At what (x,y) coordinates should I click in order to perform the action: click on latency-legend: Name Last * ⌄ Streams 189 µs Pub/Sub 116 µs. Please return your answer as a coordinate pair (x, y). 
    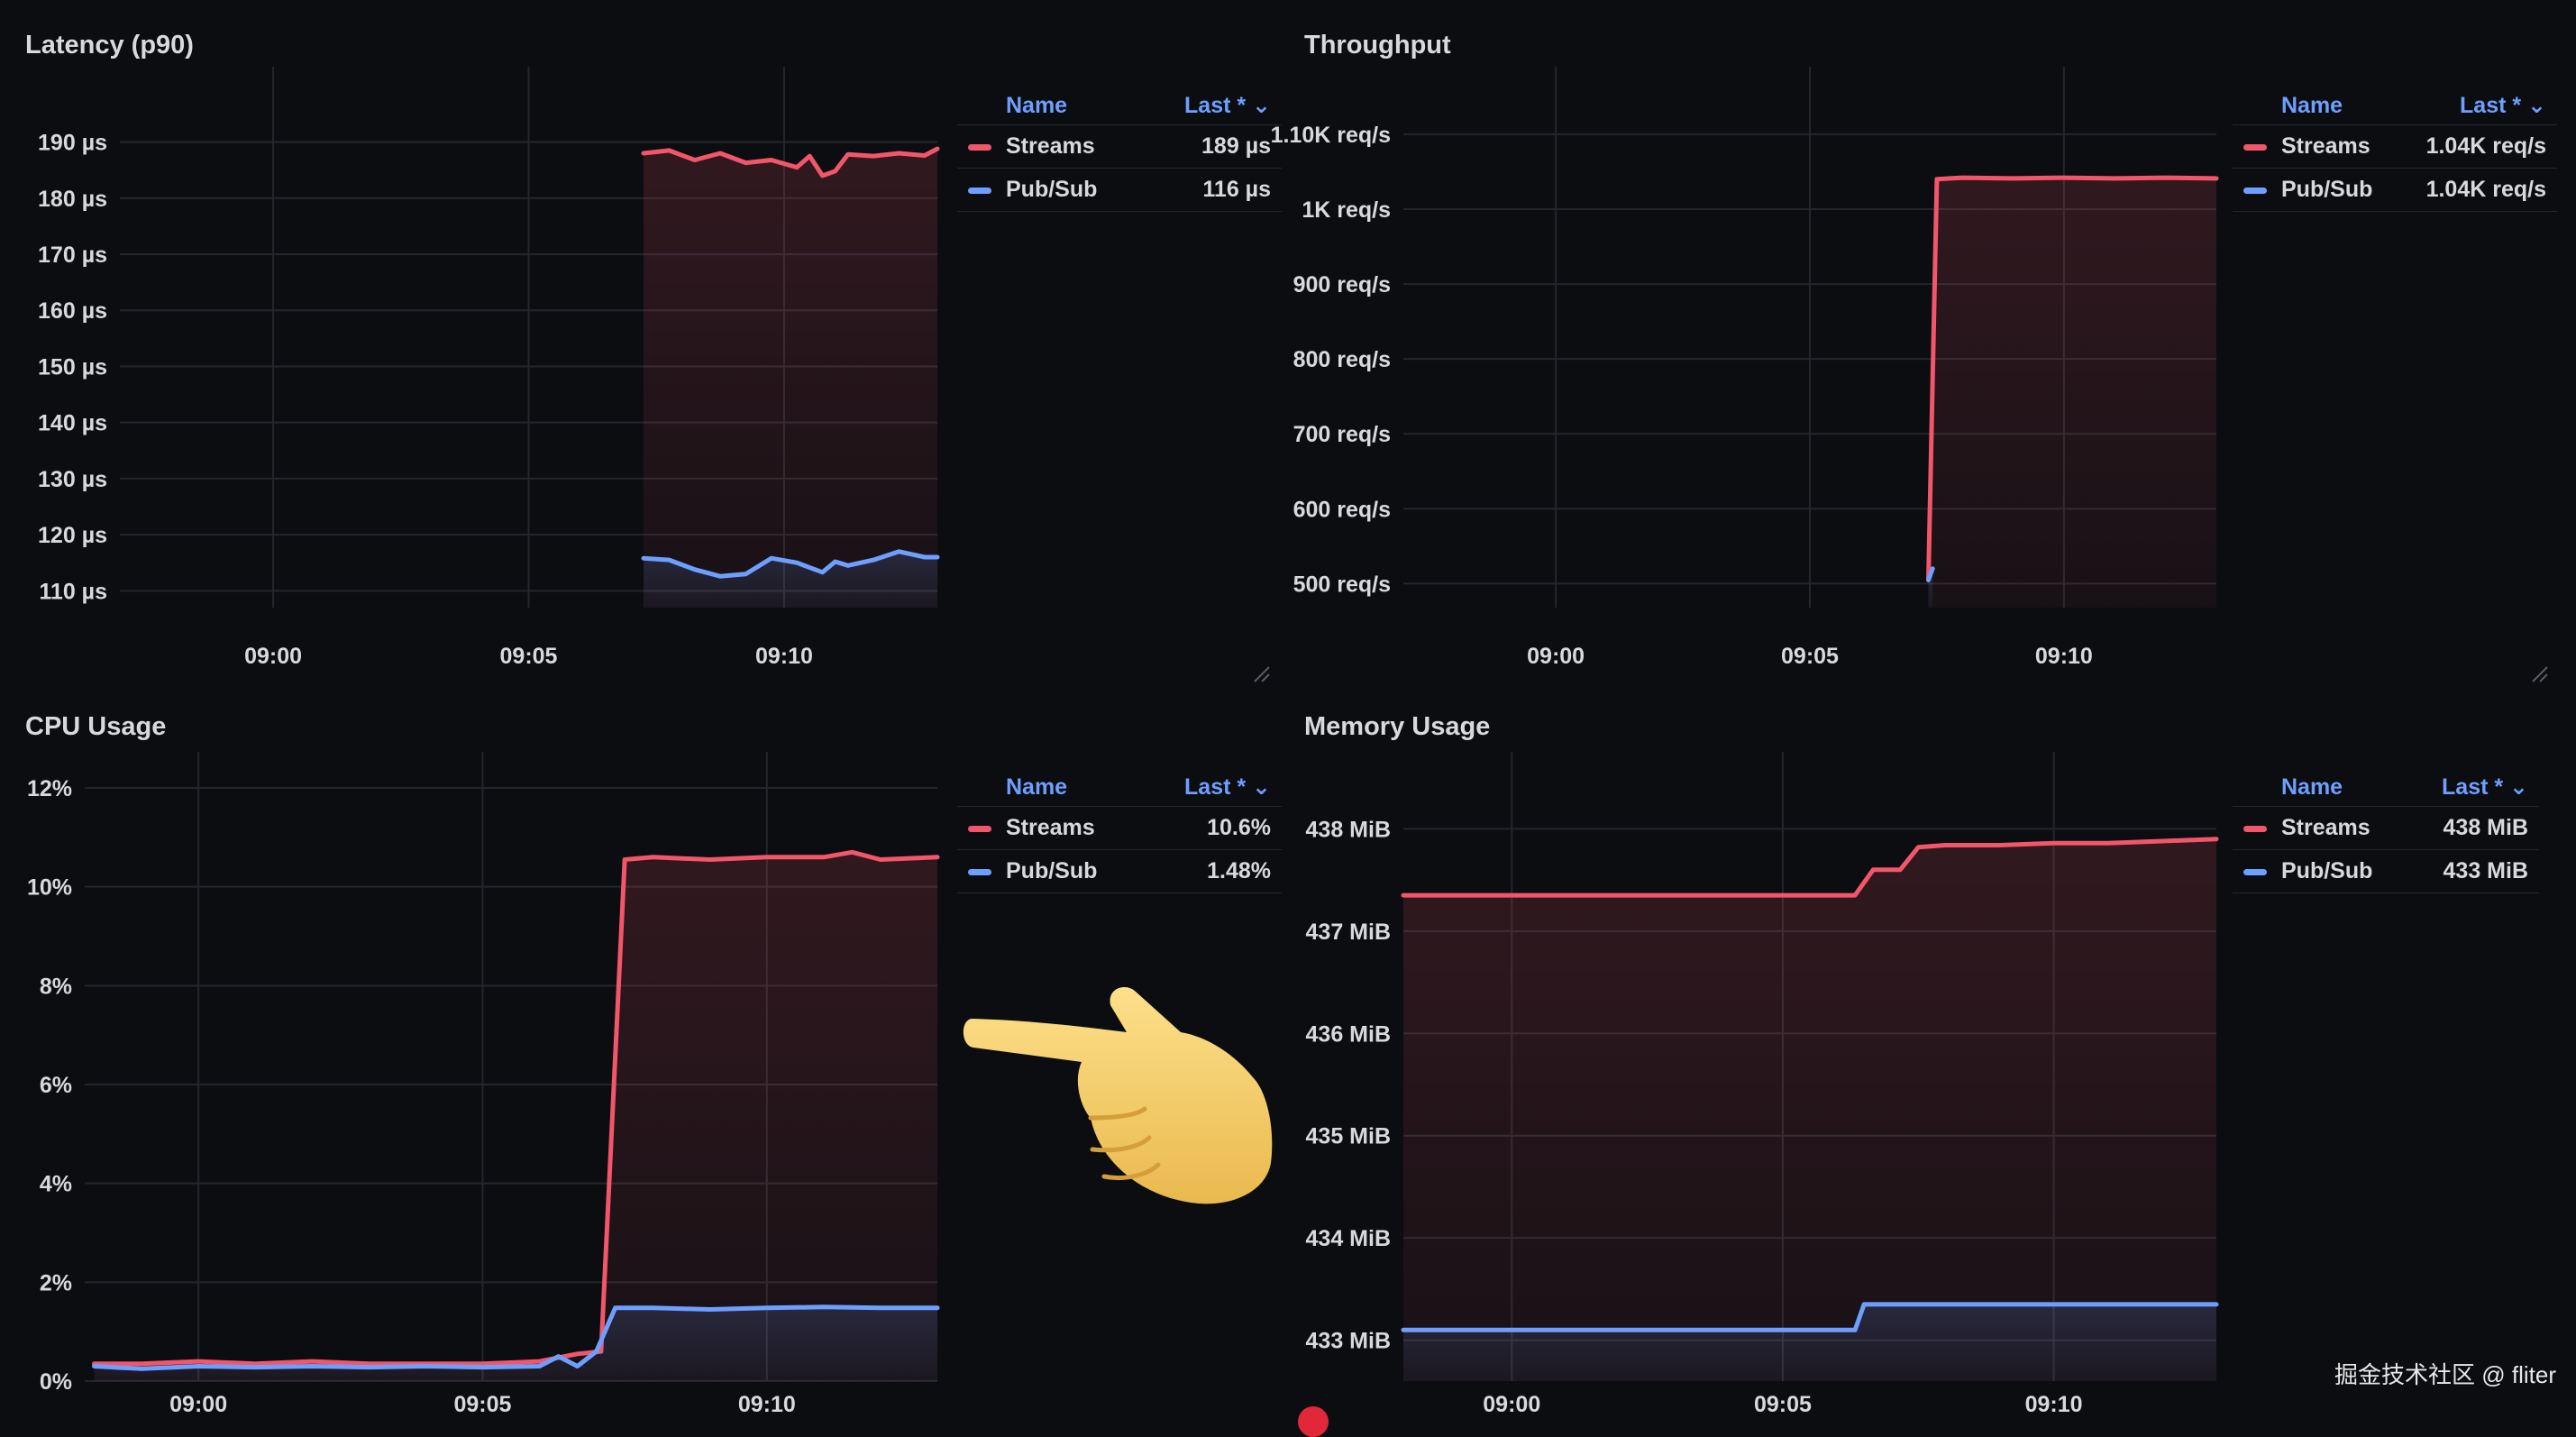
    Looking at the image, I should click on (1119, 152).